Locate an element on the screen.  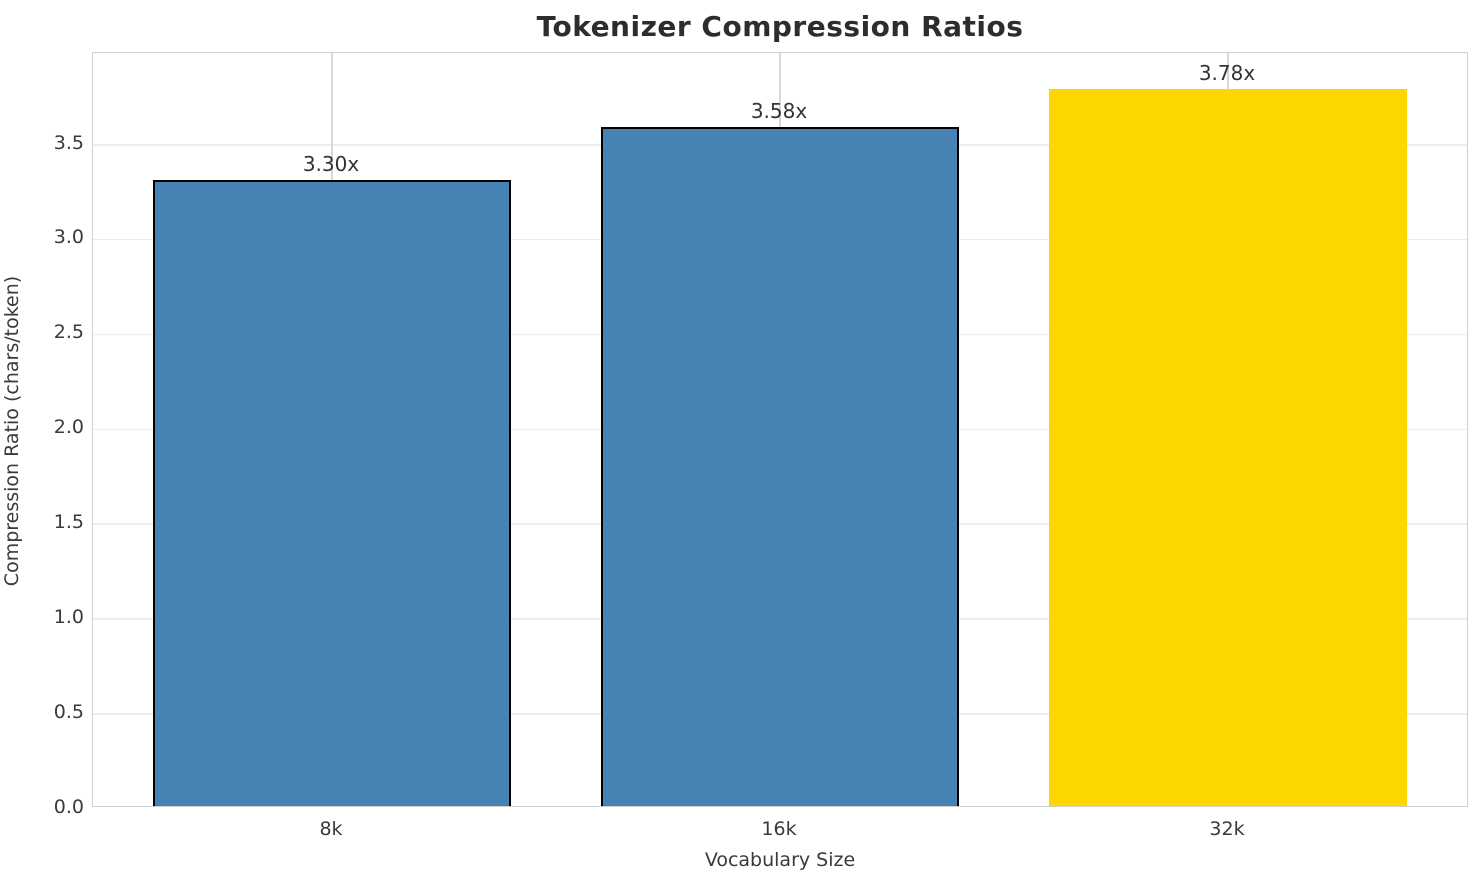
bar-value-label: 3.58x is located at coordinates (779, 110).